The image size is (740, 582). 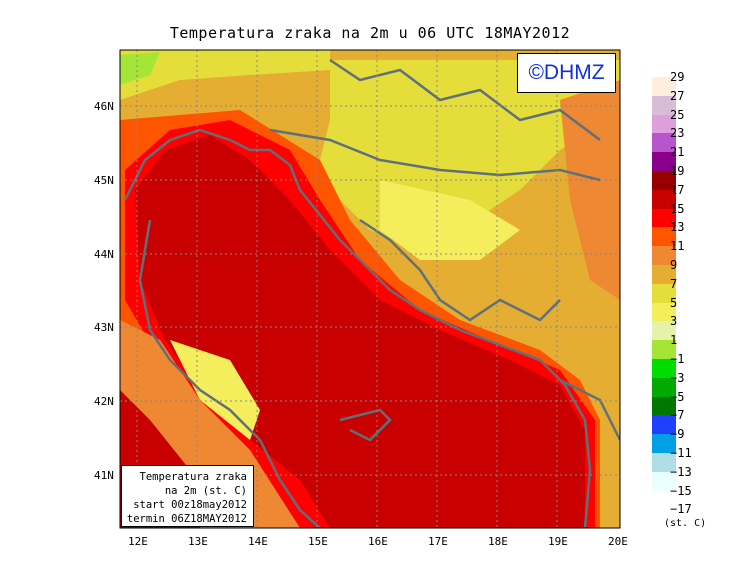 What do you see at coordinates (104, 401) in the screenshot?
I see `lat-label: 42N` at bounding box center [104, 401].